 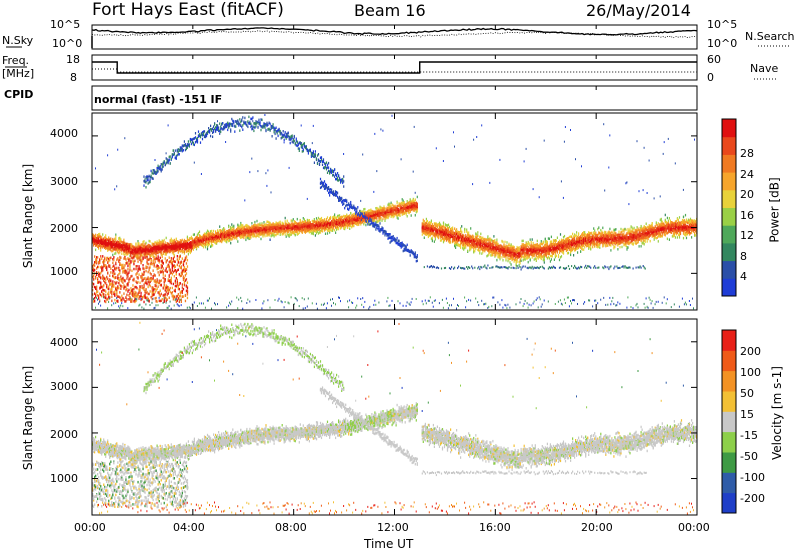 I want to click on velocity-ytick-2000: 2000, so click(x=64, y=434).